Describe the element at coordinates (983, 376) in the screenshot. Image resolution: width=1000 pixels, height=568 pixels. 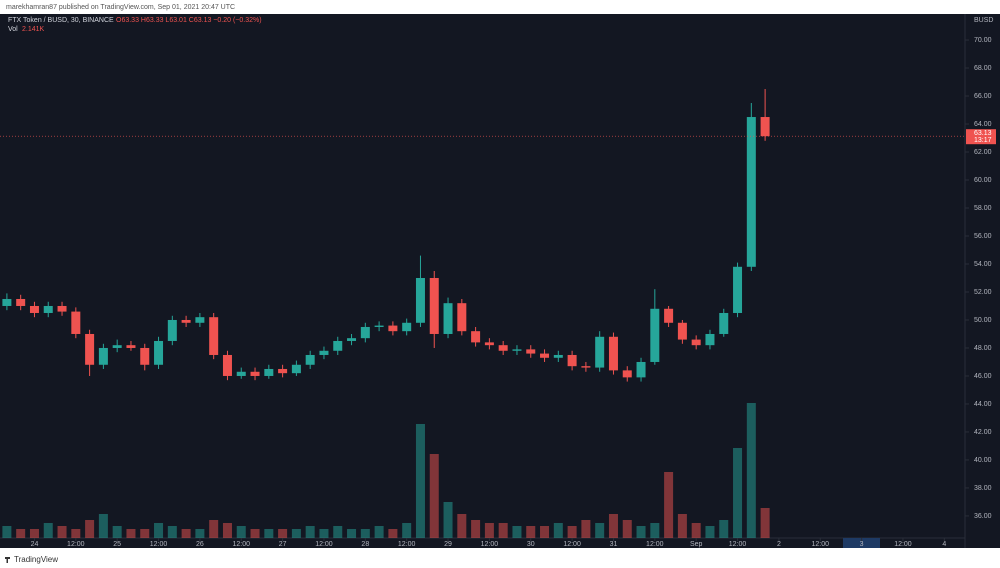
I see `y-tick-label: 46.00` at that location.